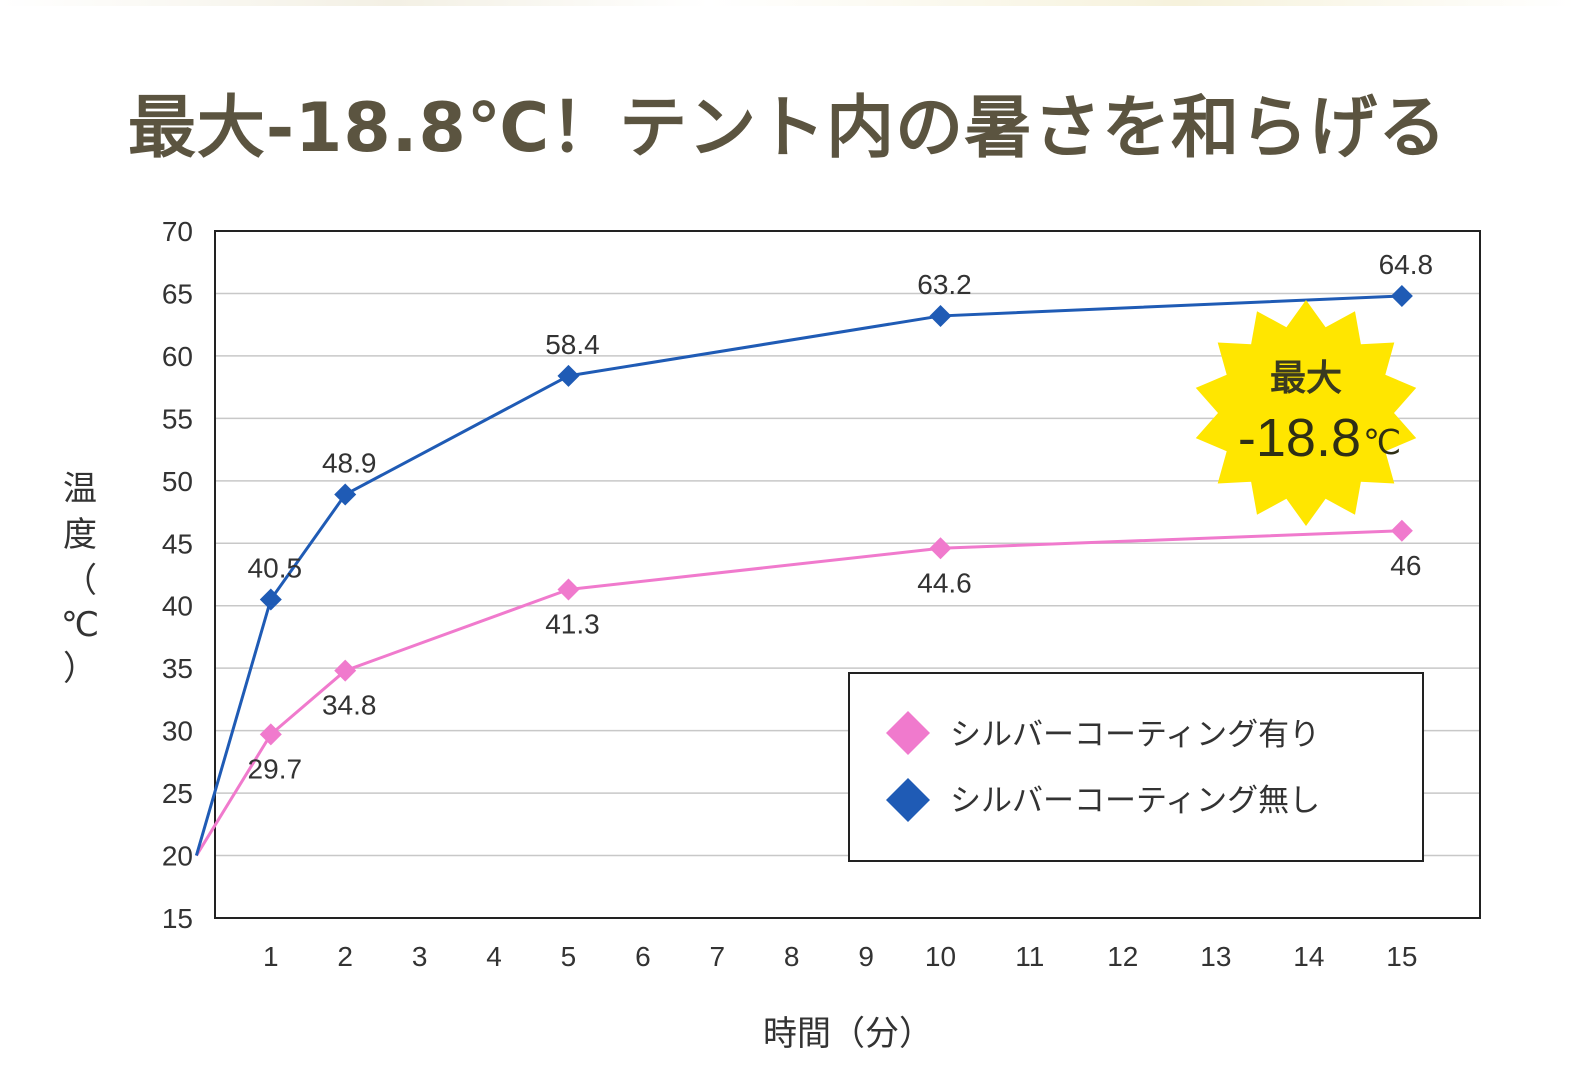 Image resolution: width=1575 pixels, height=1077 pixels. Describe the element at coordinates (177, 543) in the screenshot. I see `y-tick-label-45: 45` at that location.